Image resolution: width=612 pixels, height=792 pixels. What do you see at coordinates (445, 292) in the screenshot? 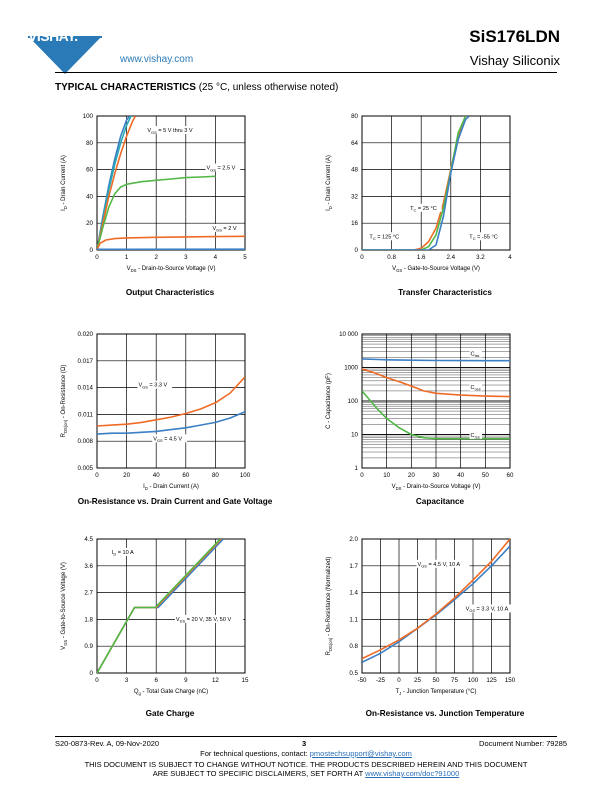
I see `chart-caption: Transfer Characteristics` at bounding box center [445, 292].